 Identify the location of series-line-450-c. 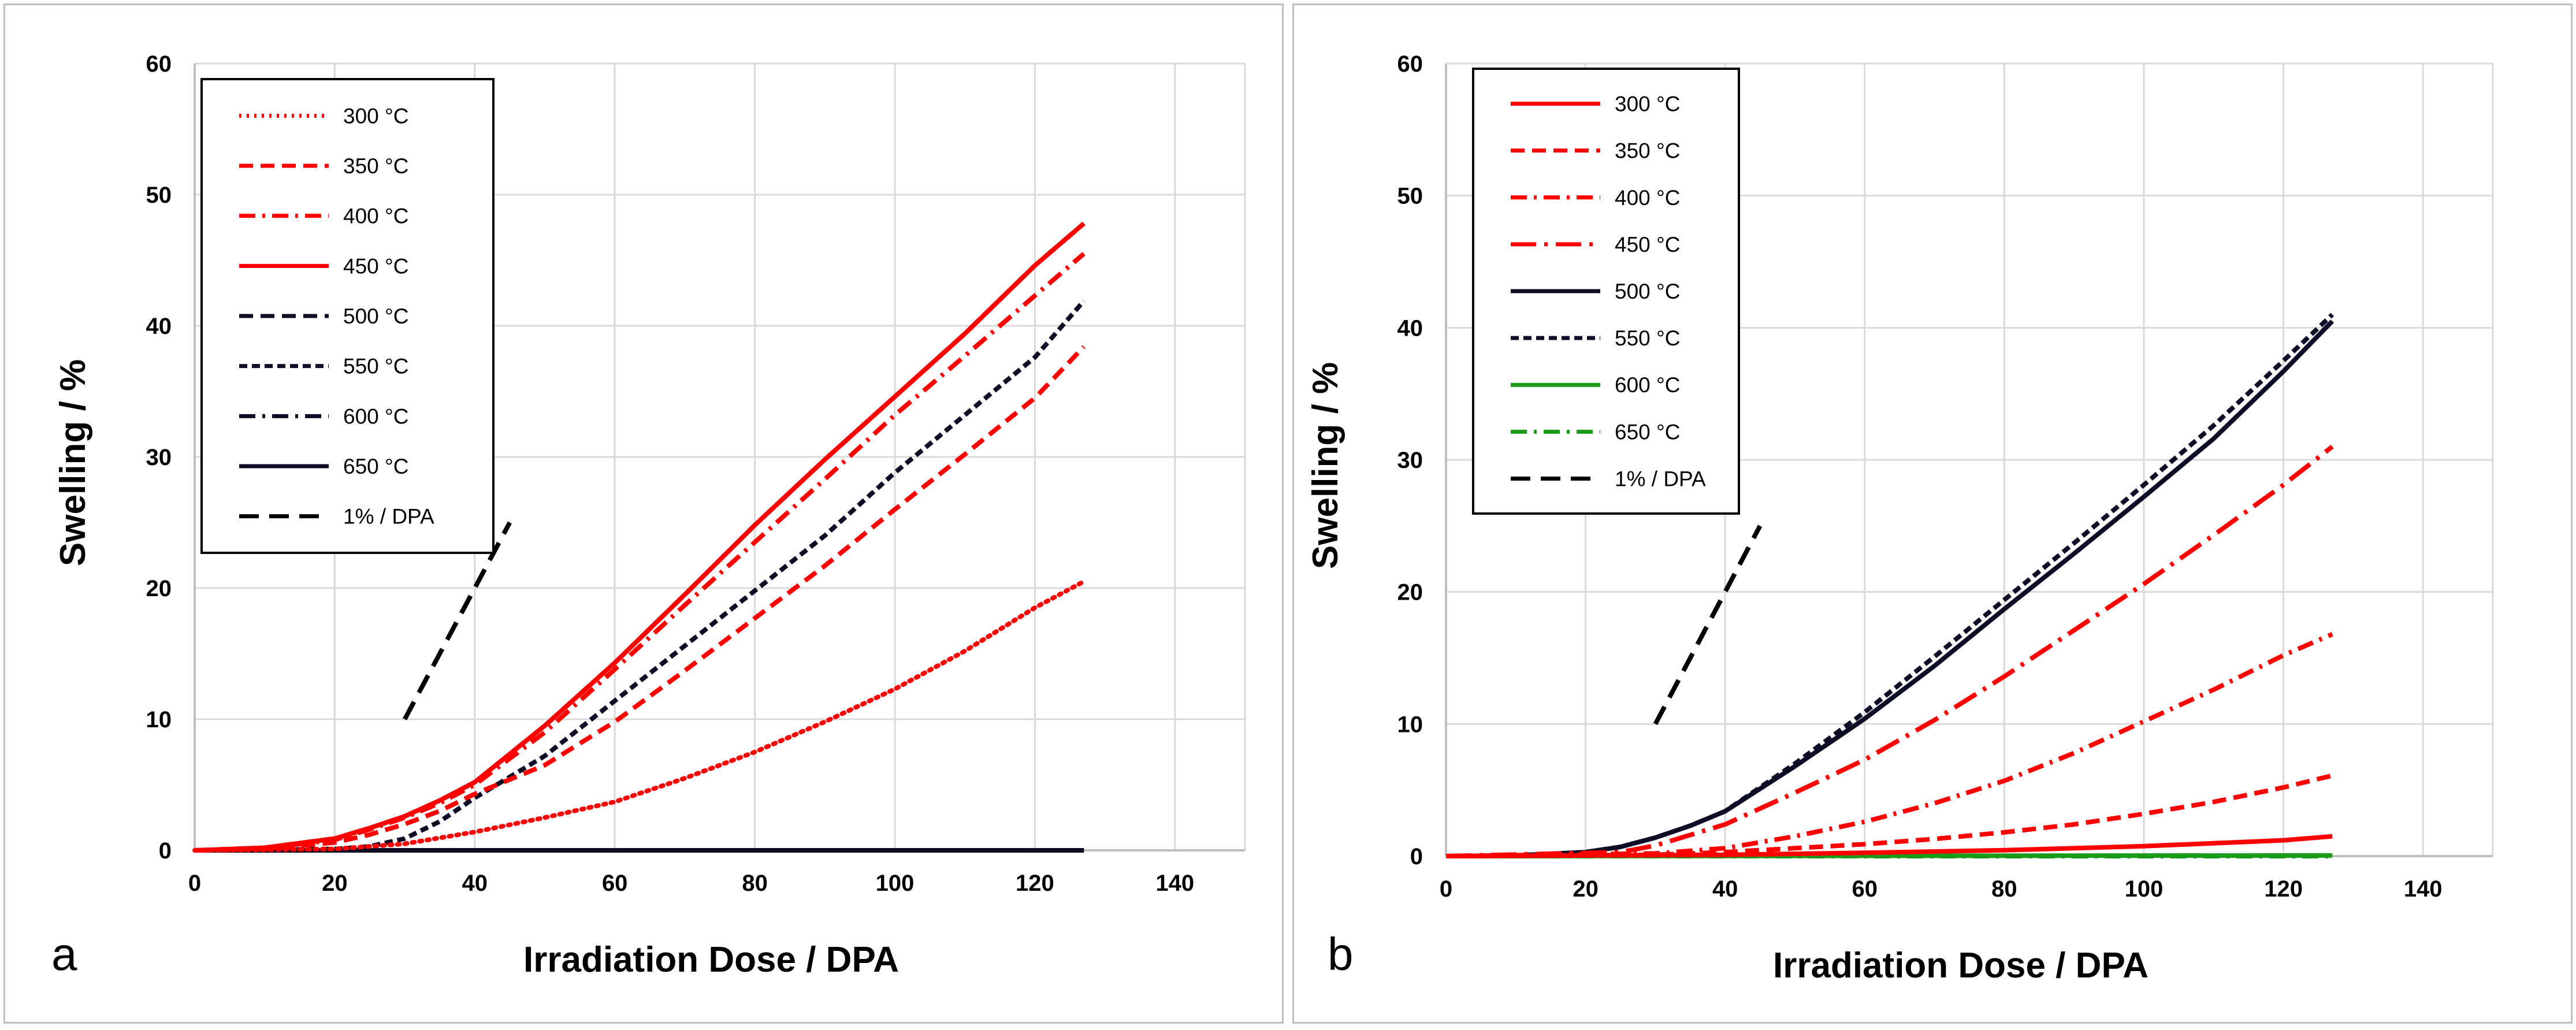
(1889, 651).